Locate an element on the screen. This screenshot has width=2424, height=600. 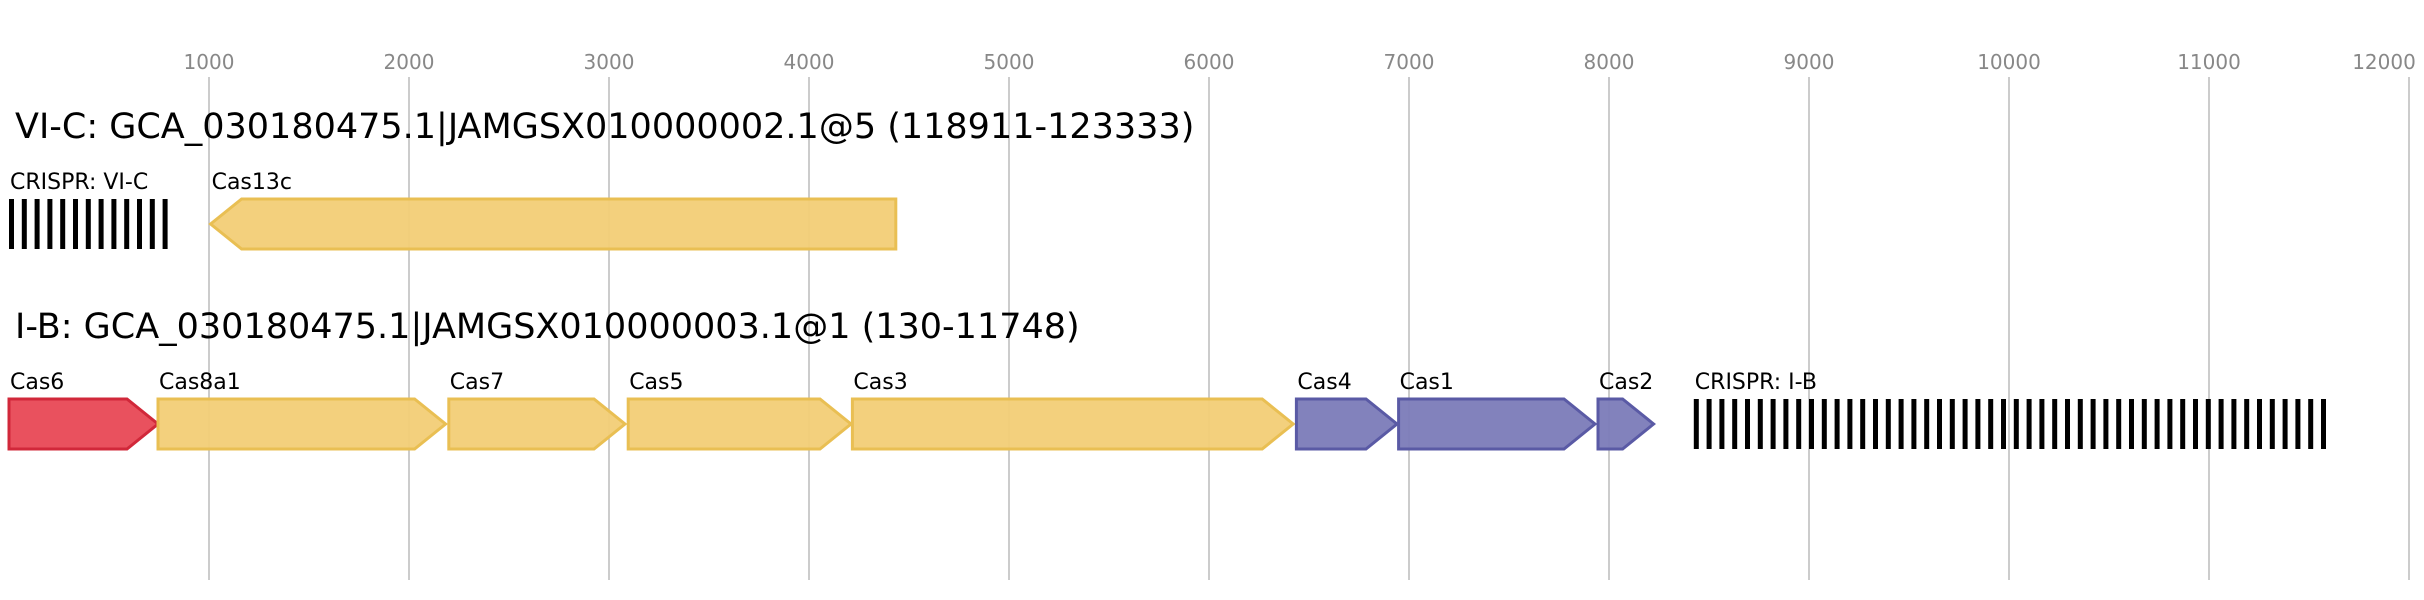
feature-label: Cas6 is located at coordinates (37, 382).